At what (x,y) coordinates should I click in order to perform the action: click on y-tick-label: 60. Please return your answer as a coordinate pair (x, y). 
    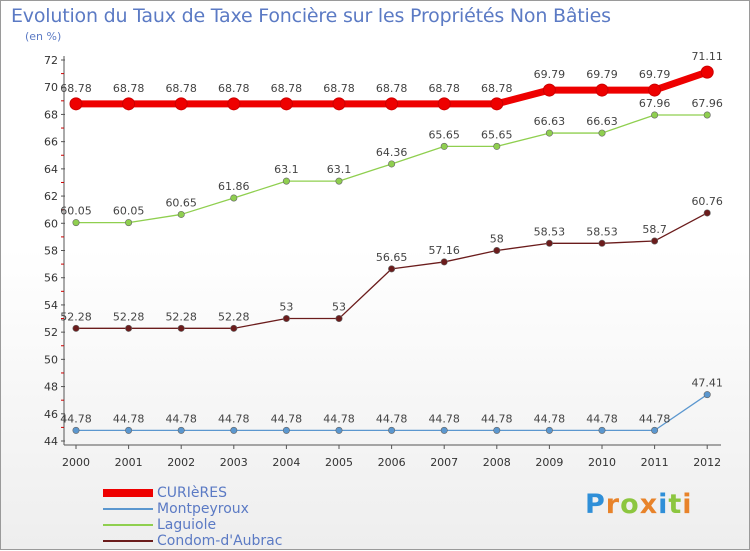
    Looking at the image, I should click on (51, 223).